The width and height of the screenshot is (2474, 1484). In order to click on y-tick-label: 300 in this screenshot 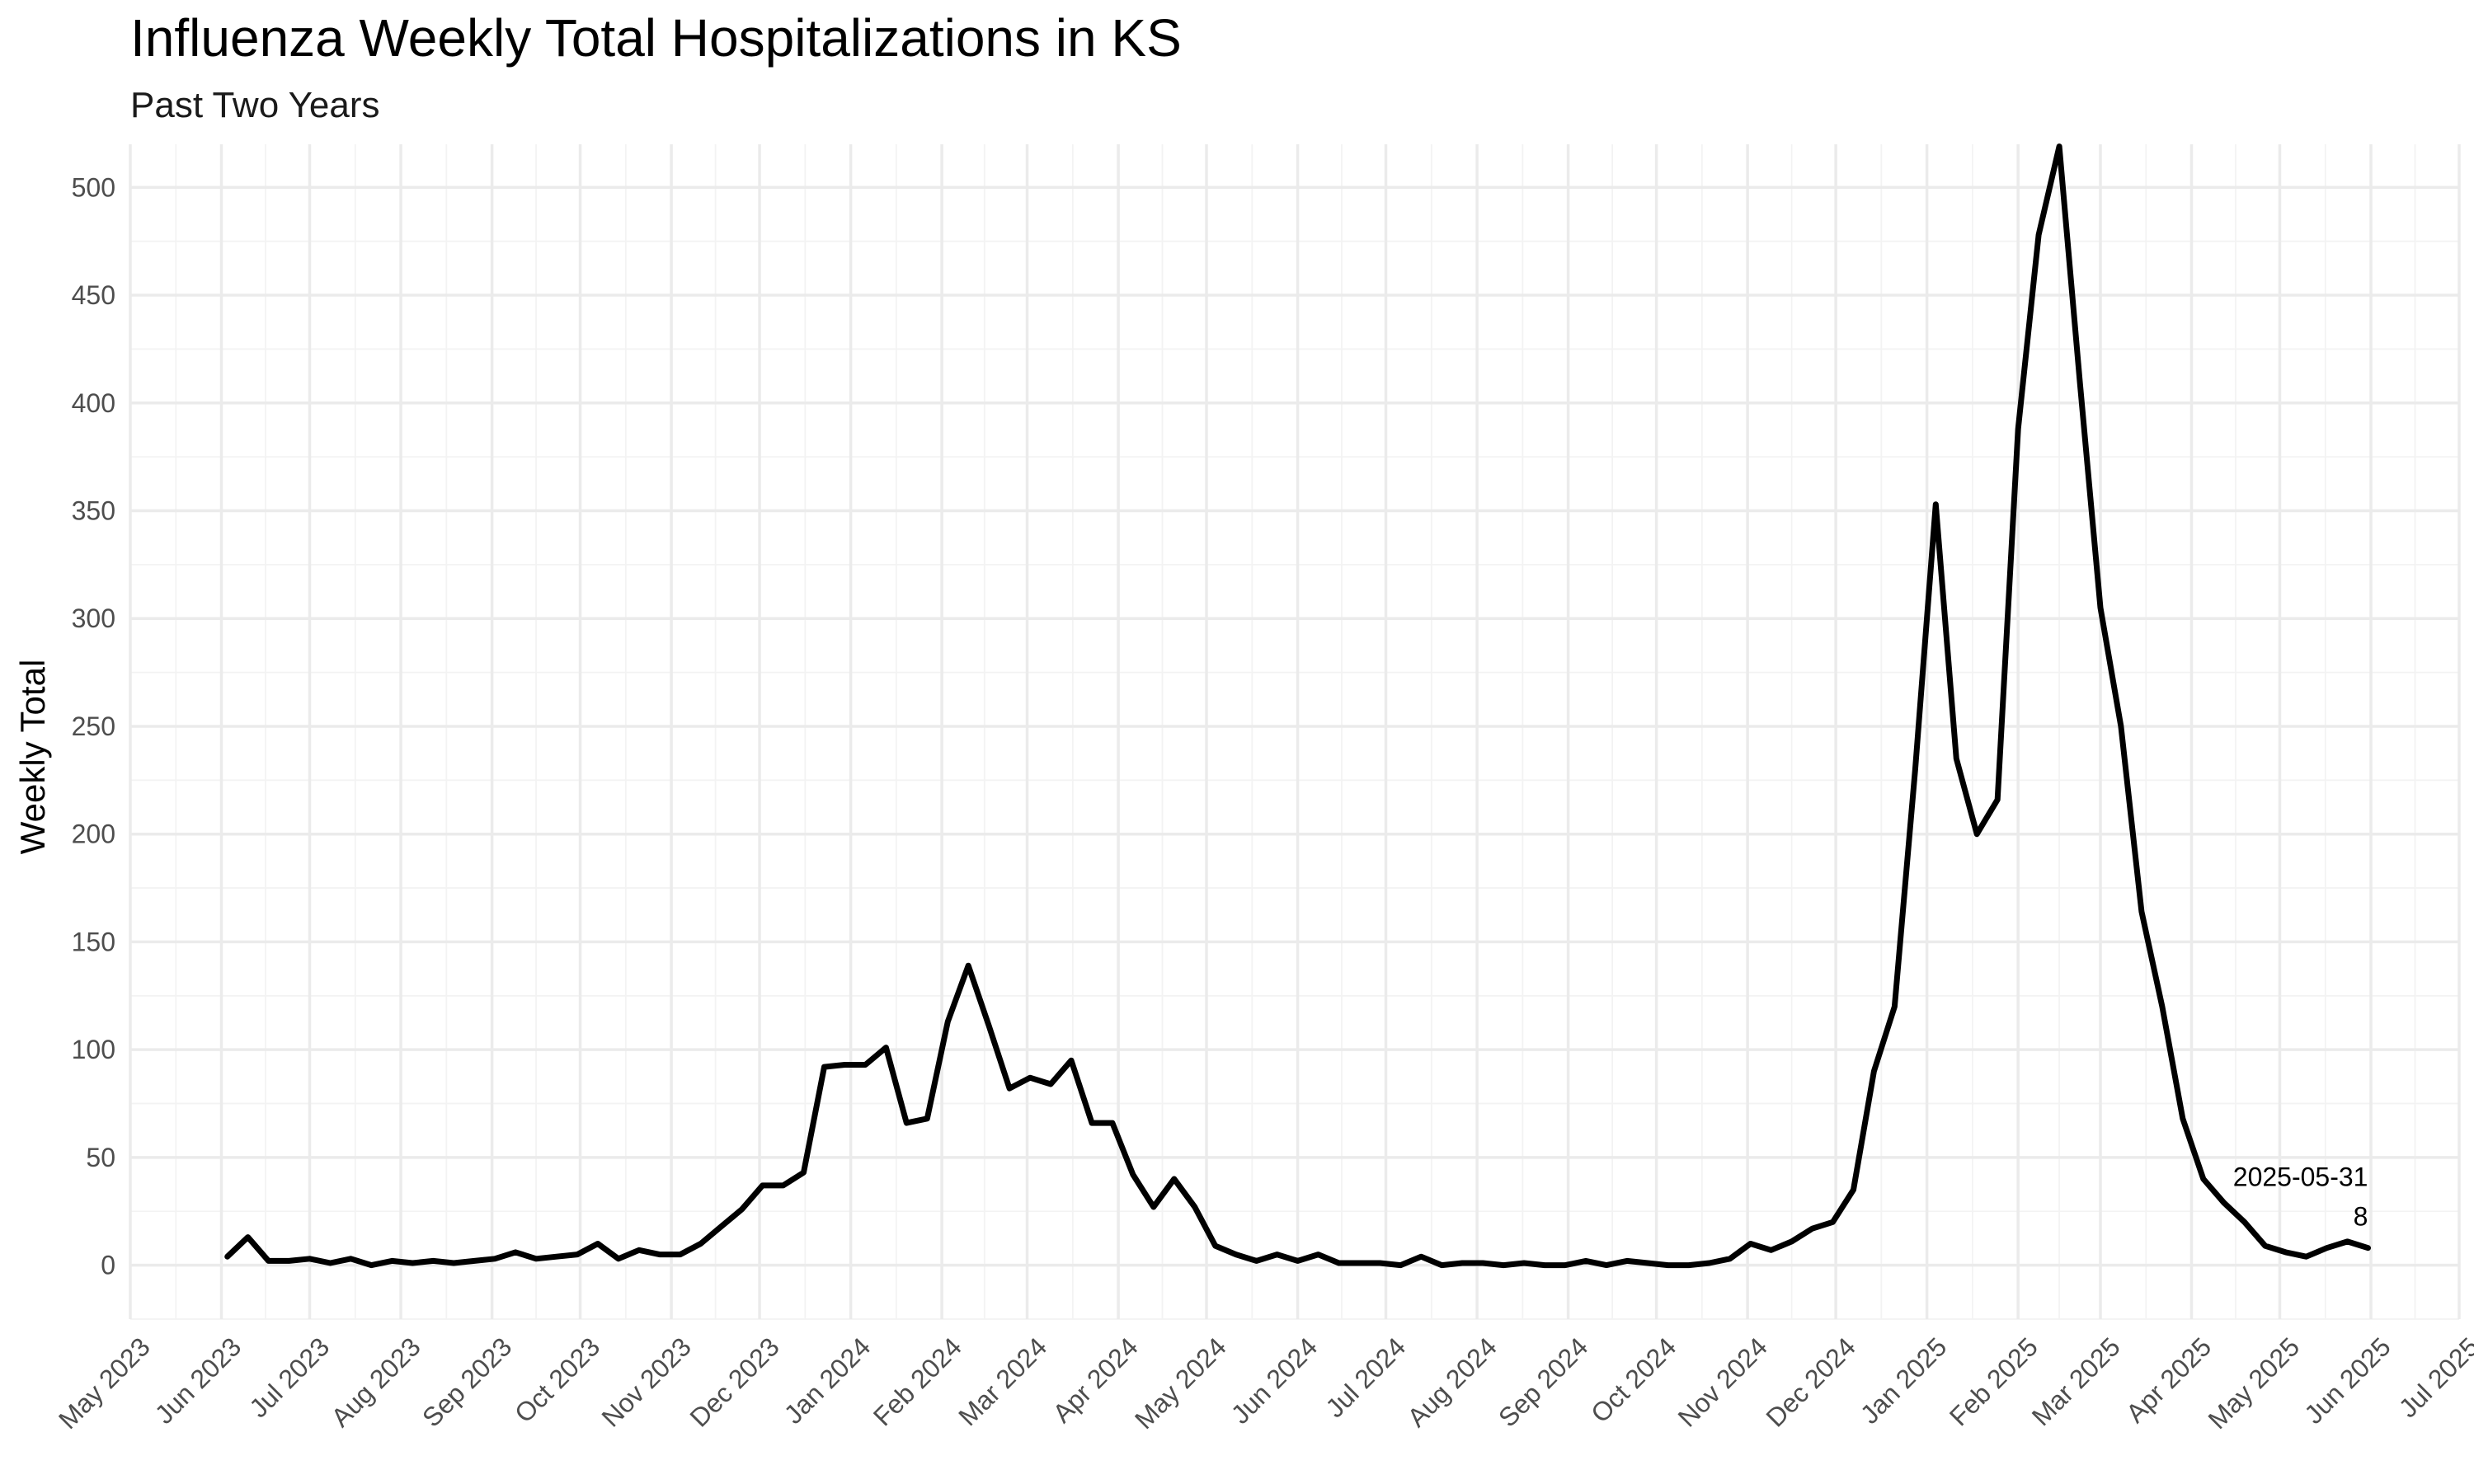, I will do `click(93, 618)`.